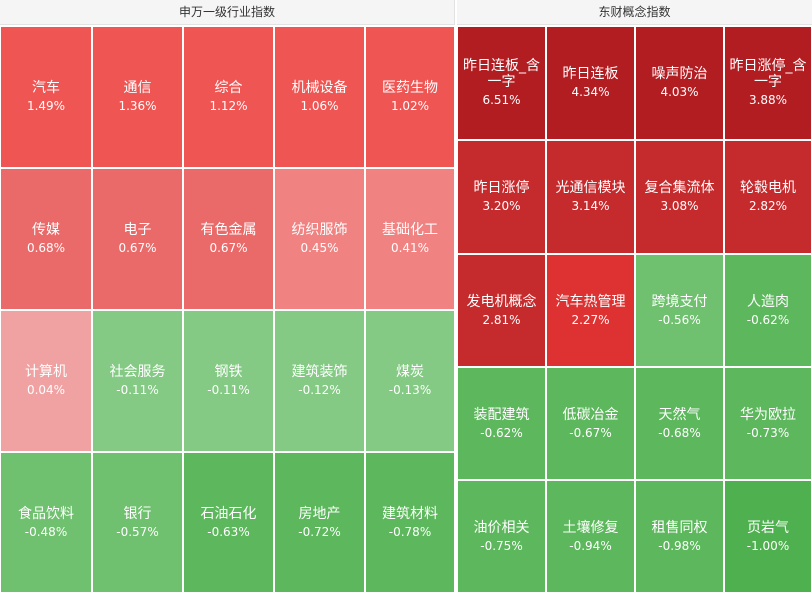  What do you see at coordinates (590, 319) in the screenshot?
I see `tile-change-percent: 2.27%` at bounding box center [590, 319].